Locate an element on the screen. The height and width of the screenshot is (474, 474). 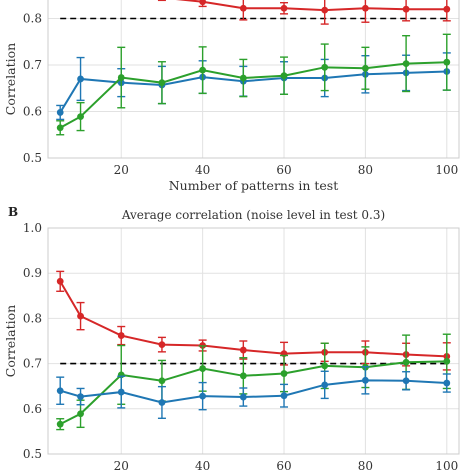
panel-letter: B is located at coordinates (13, 212).